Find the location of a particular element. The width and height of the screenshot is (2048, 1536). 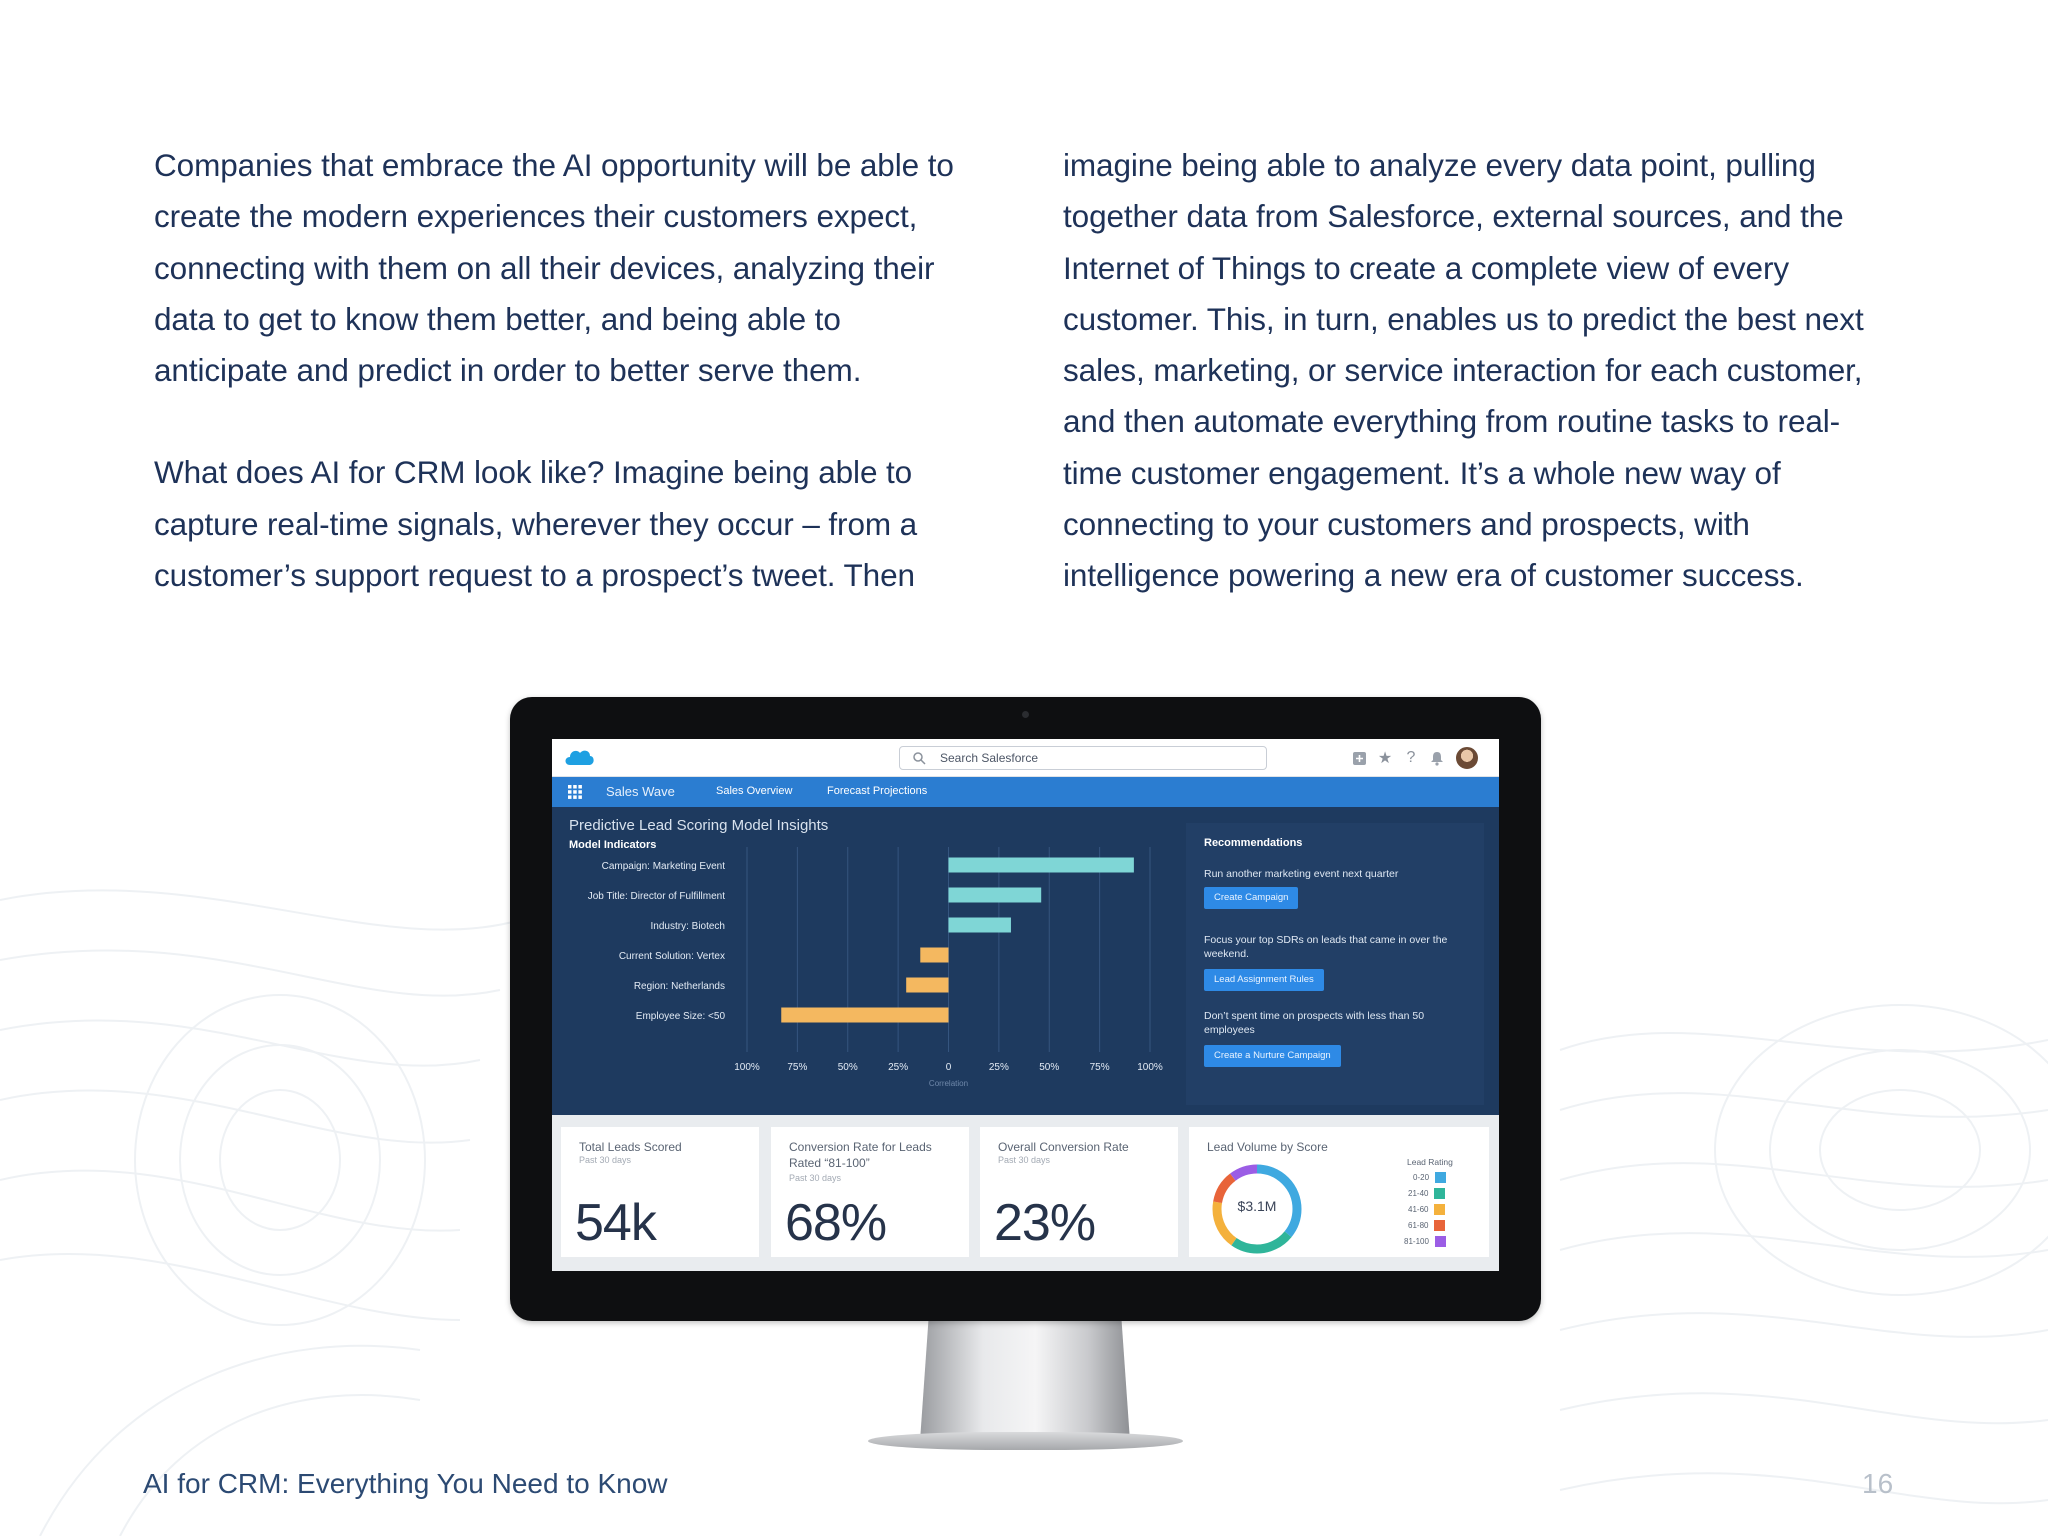

recommendation-text-1: Run another marketing event next quarter is located at coordinates (1301, 874).